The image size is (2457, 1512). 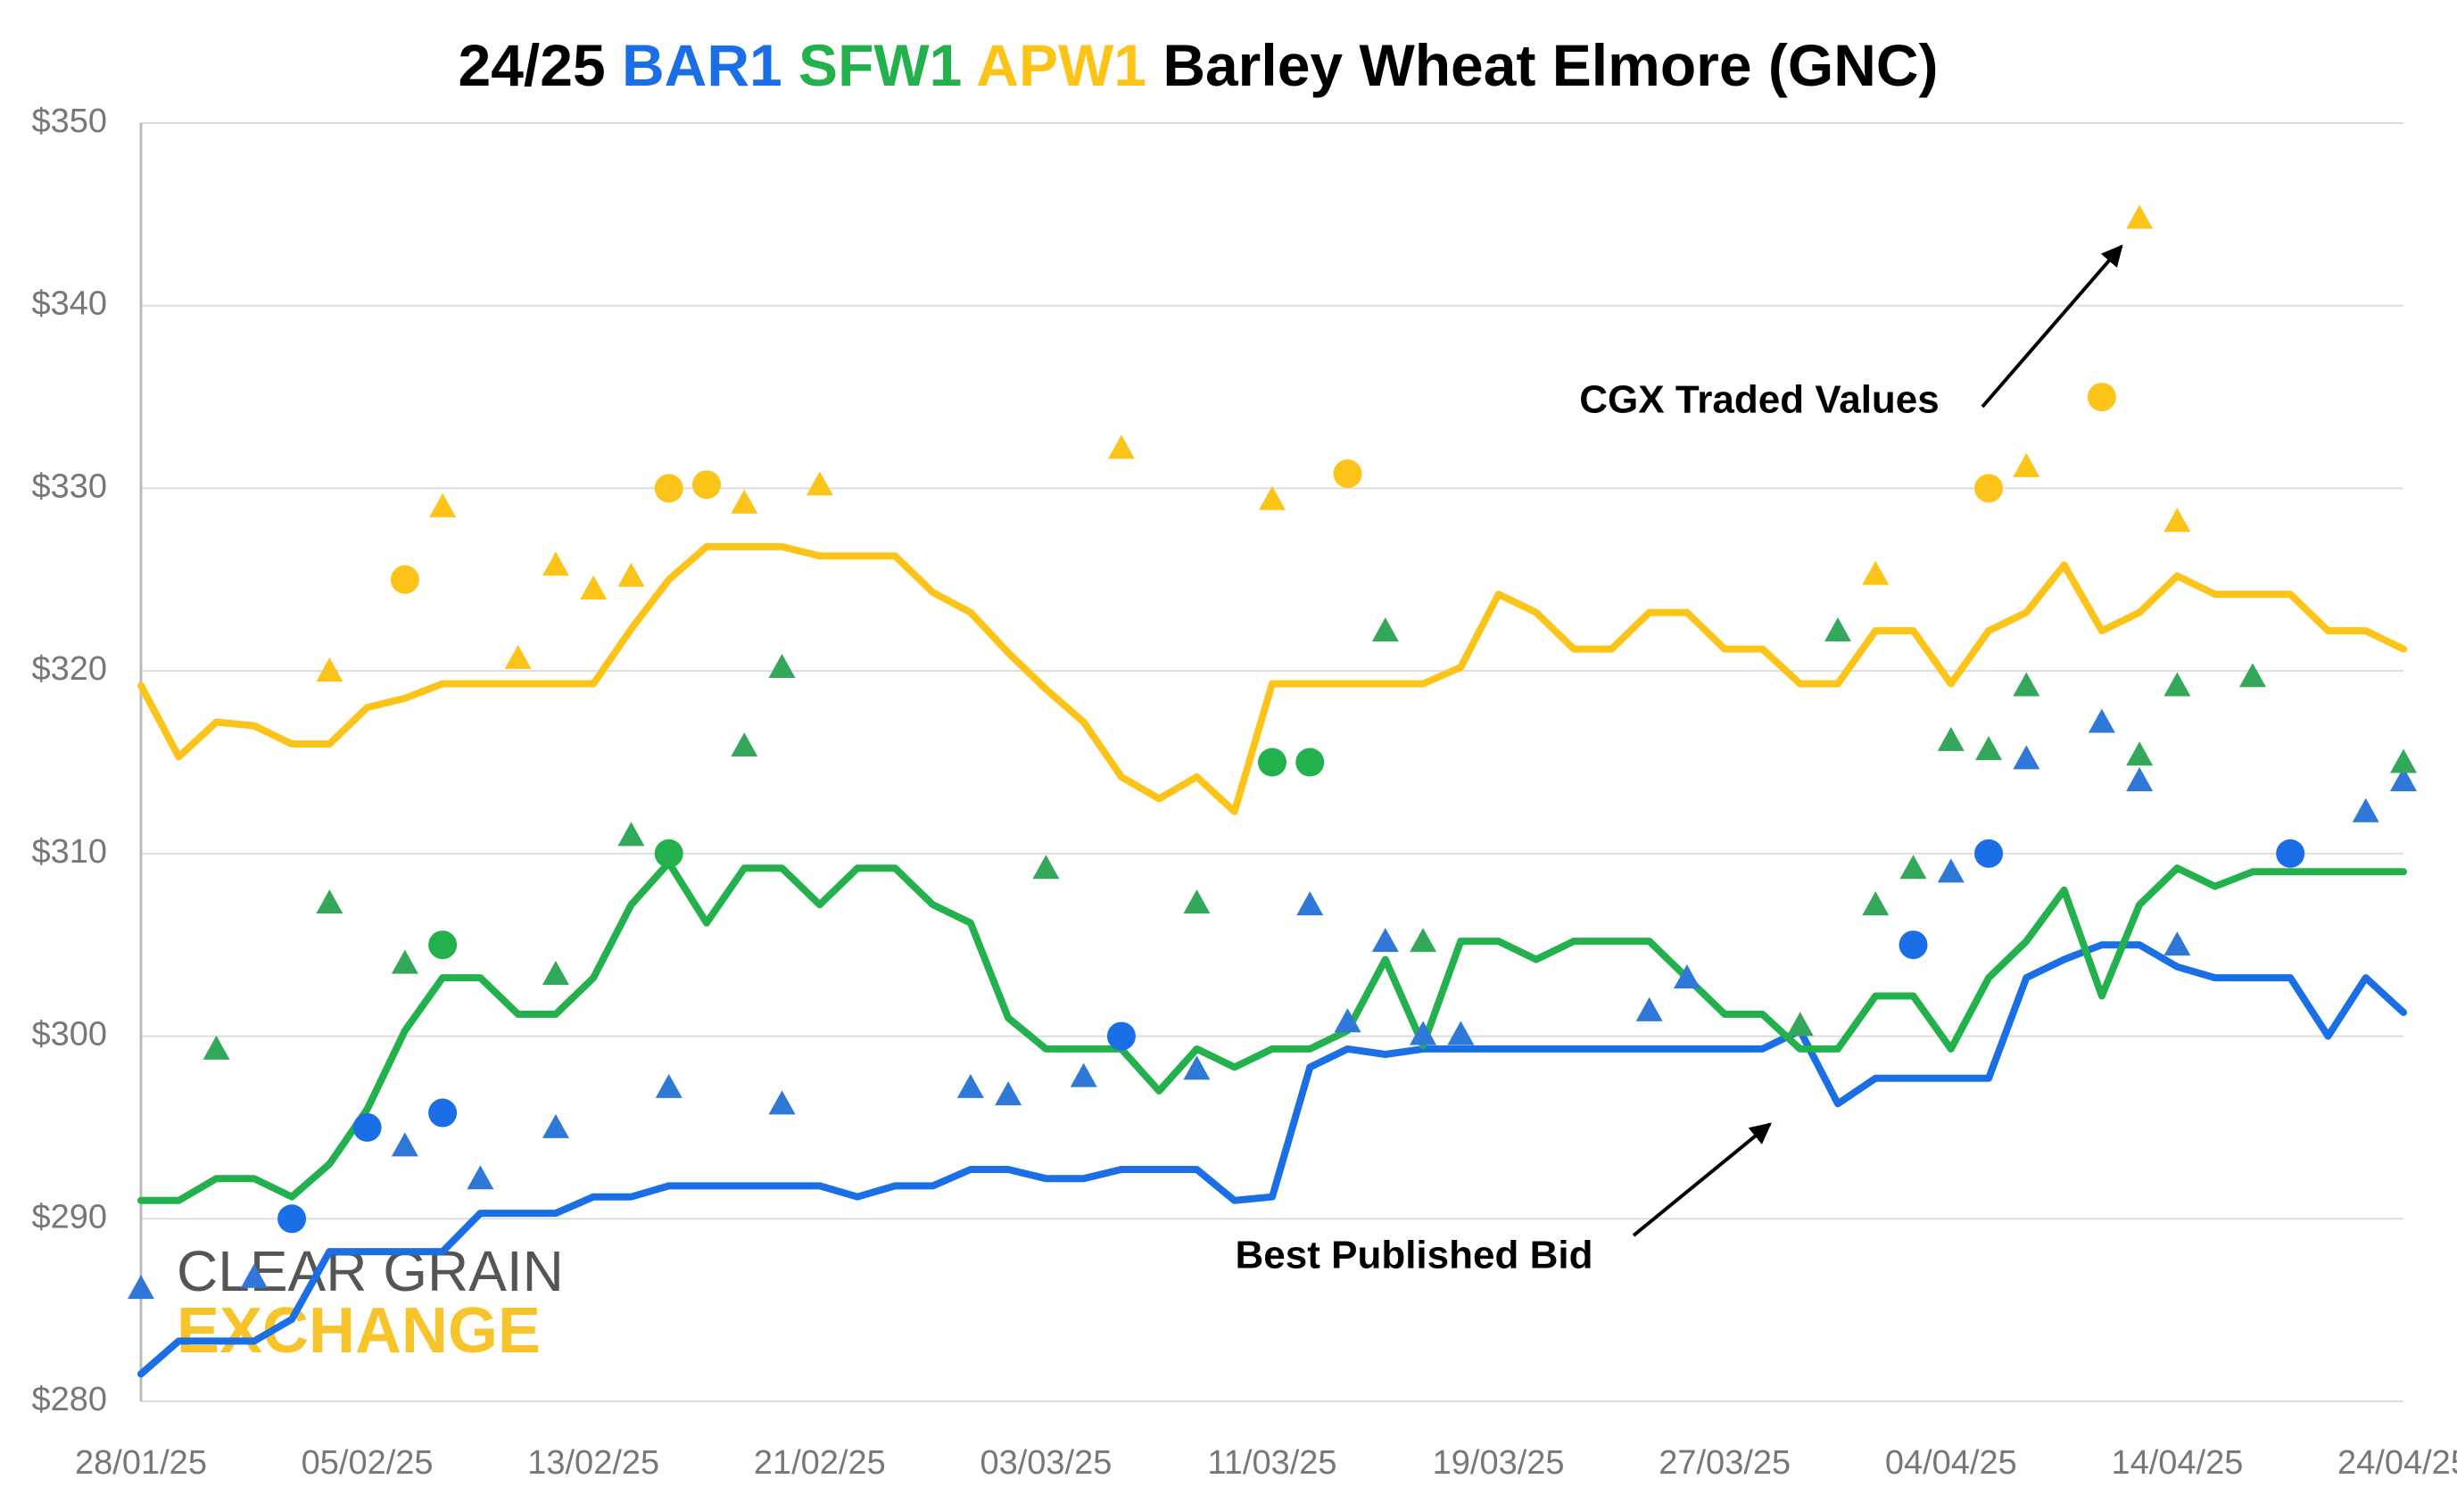 I want to click on y-tick-label: $300, so click(x=69, y=1034).